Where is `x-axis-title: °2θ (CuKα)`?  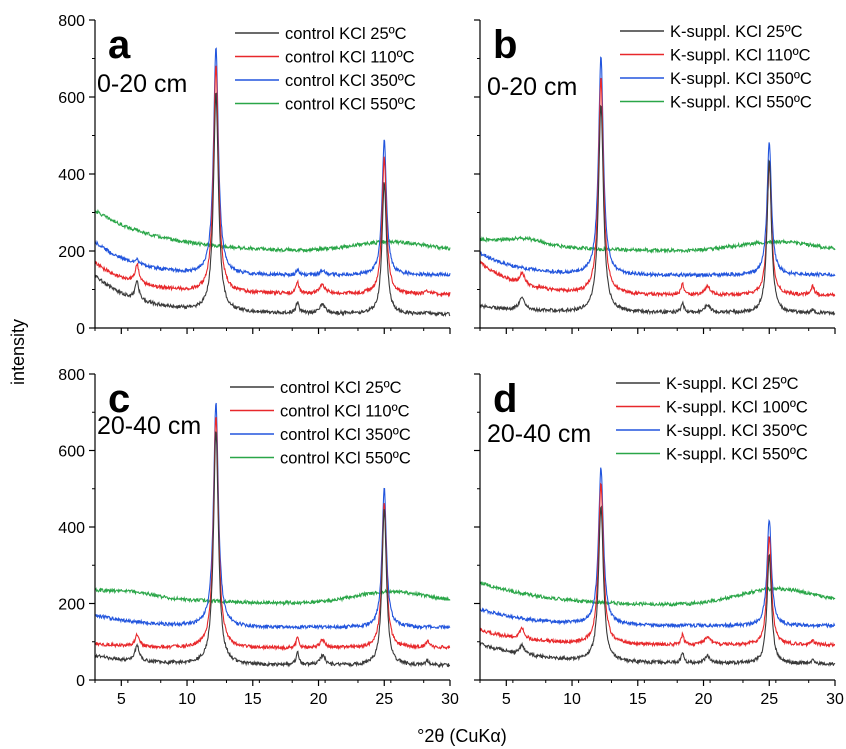
x-axis-title: °2θ (CuKα) is located at coordinates (462, 736).